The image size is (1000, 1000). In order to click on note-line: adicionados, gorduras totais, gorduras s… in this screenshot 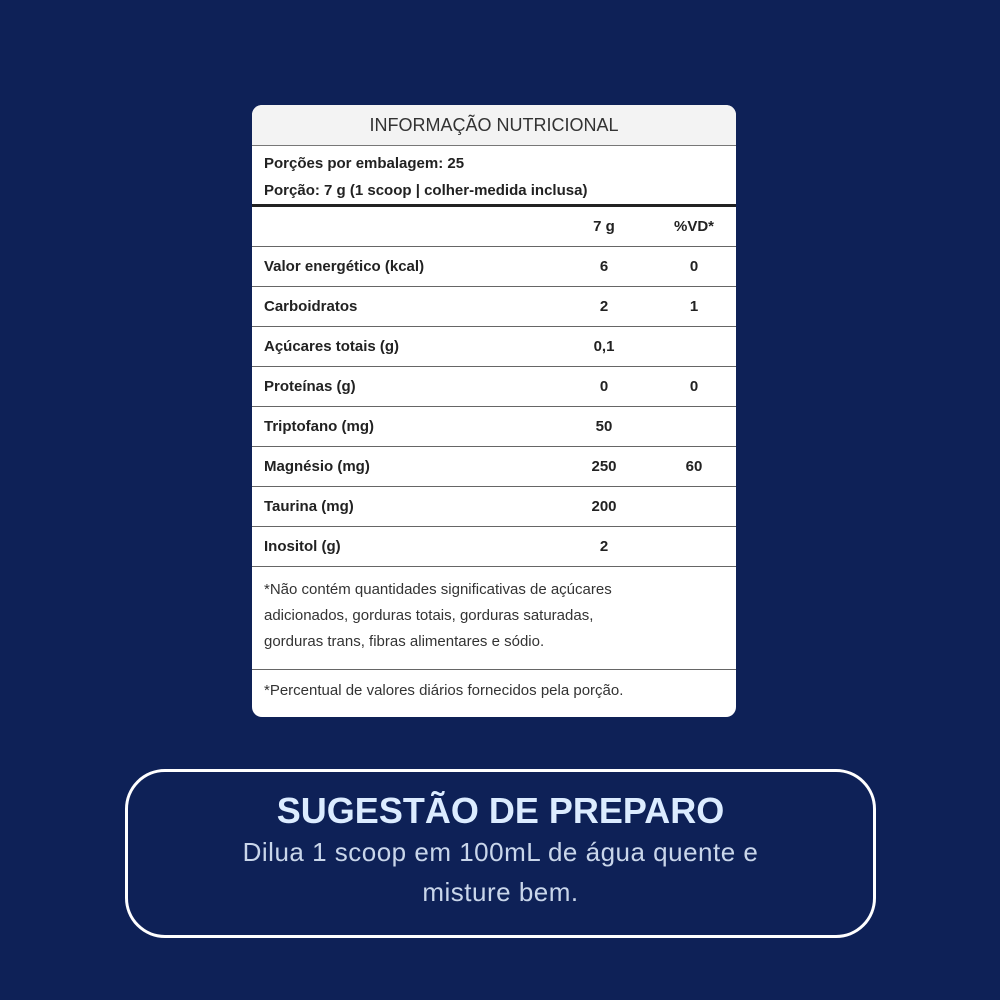, I will do `click(429, 615)`.